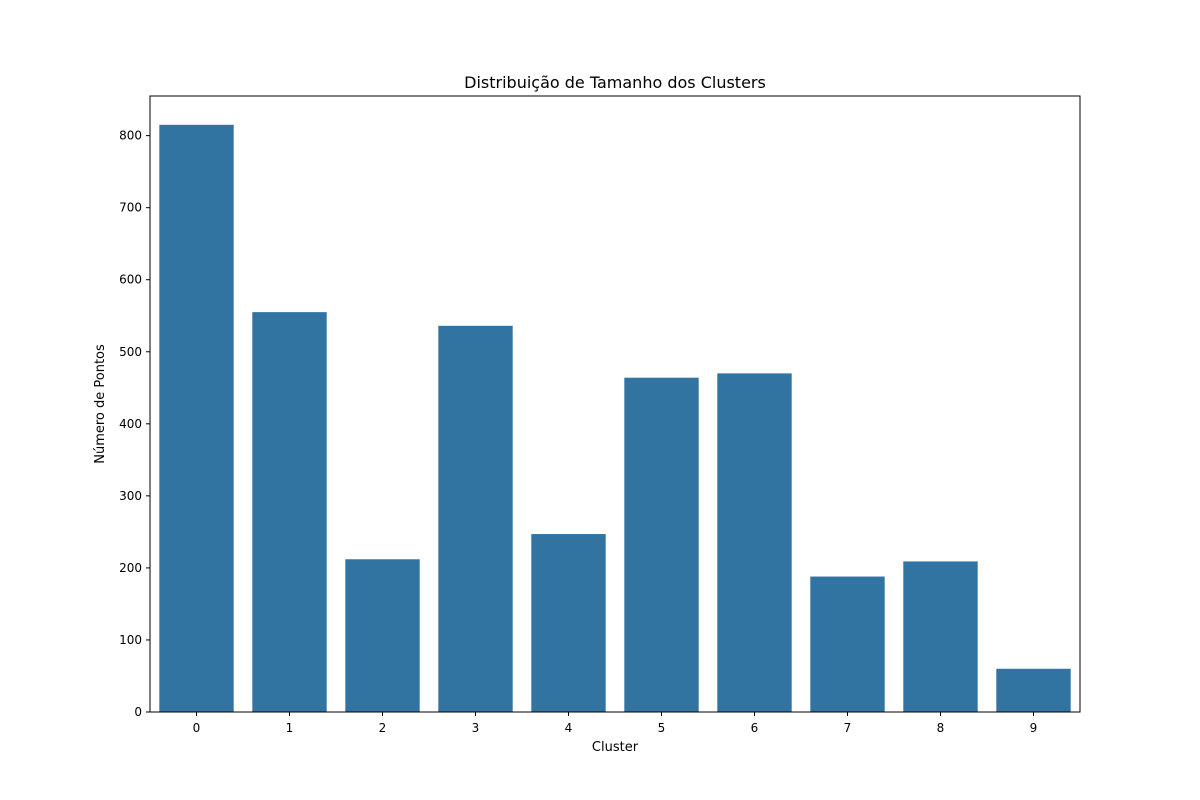 Image resolution: width=1200 pixels, height=800 pixels. Describe the element at coordinates (130, 352) in the screenshot. I see `y-tick-label: 500` at that location.